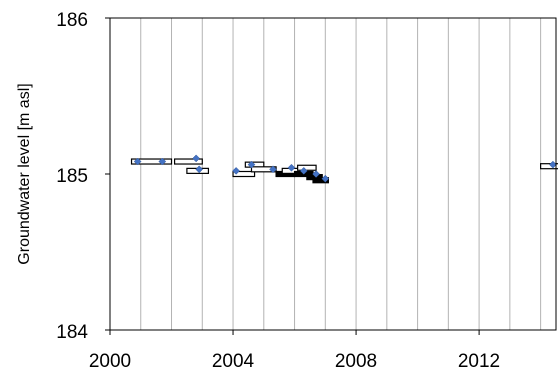 The height and width of the screenshot is (381, 558). I want to click on data-points, so click(345, 168).